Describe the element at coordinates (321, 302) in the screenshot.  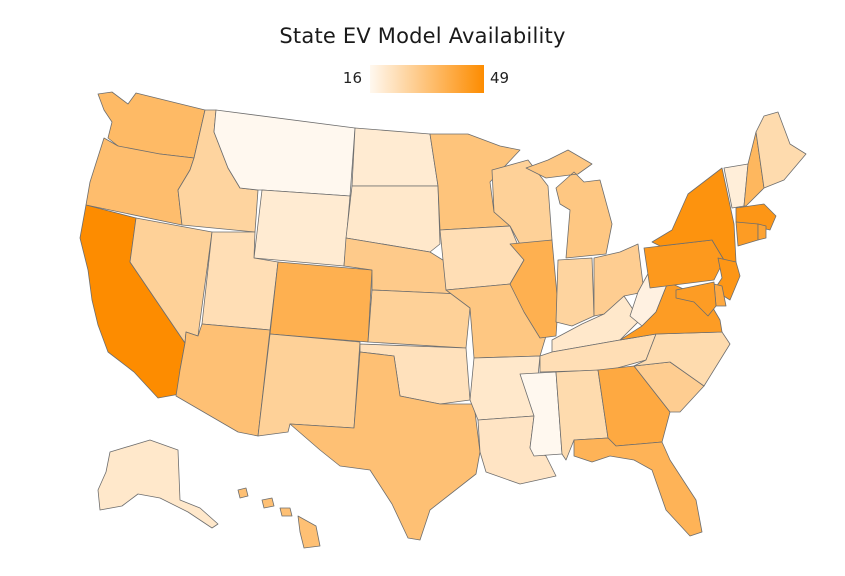
I see `state-co` at that location.